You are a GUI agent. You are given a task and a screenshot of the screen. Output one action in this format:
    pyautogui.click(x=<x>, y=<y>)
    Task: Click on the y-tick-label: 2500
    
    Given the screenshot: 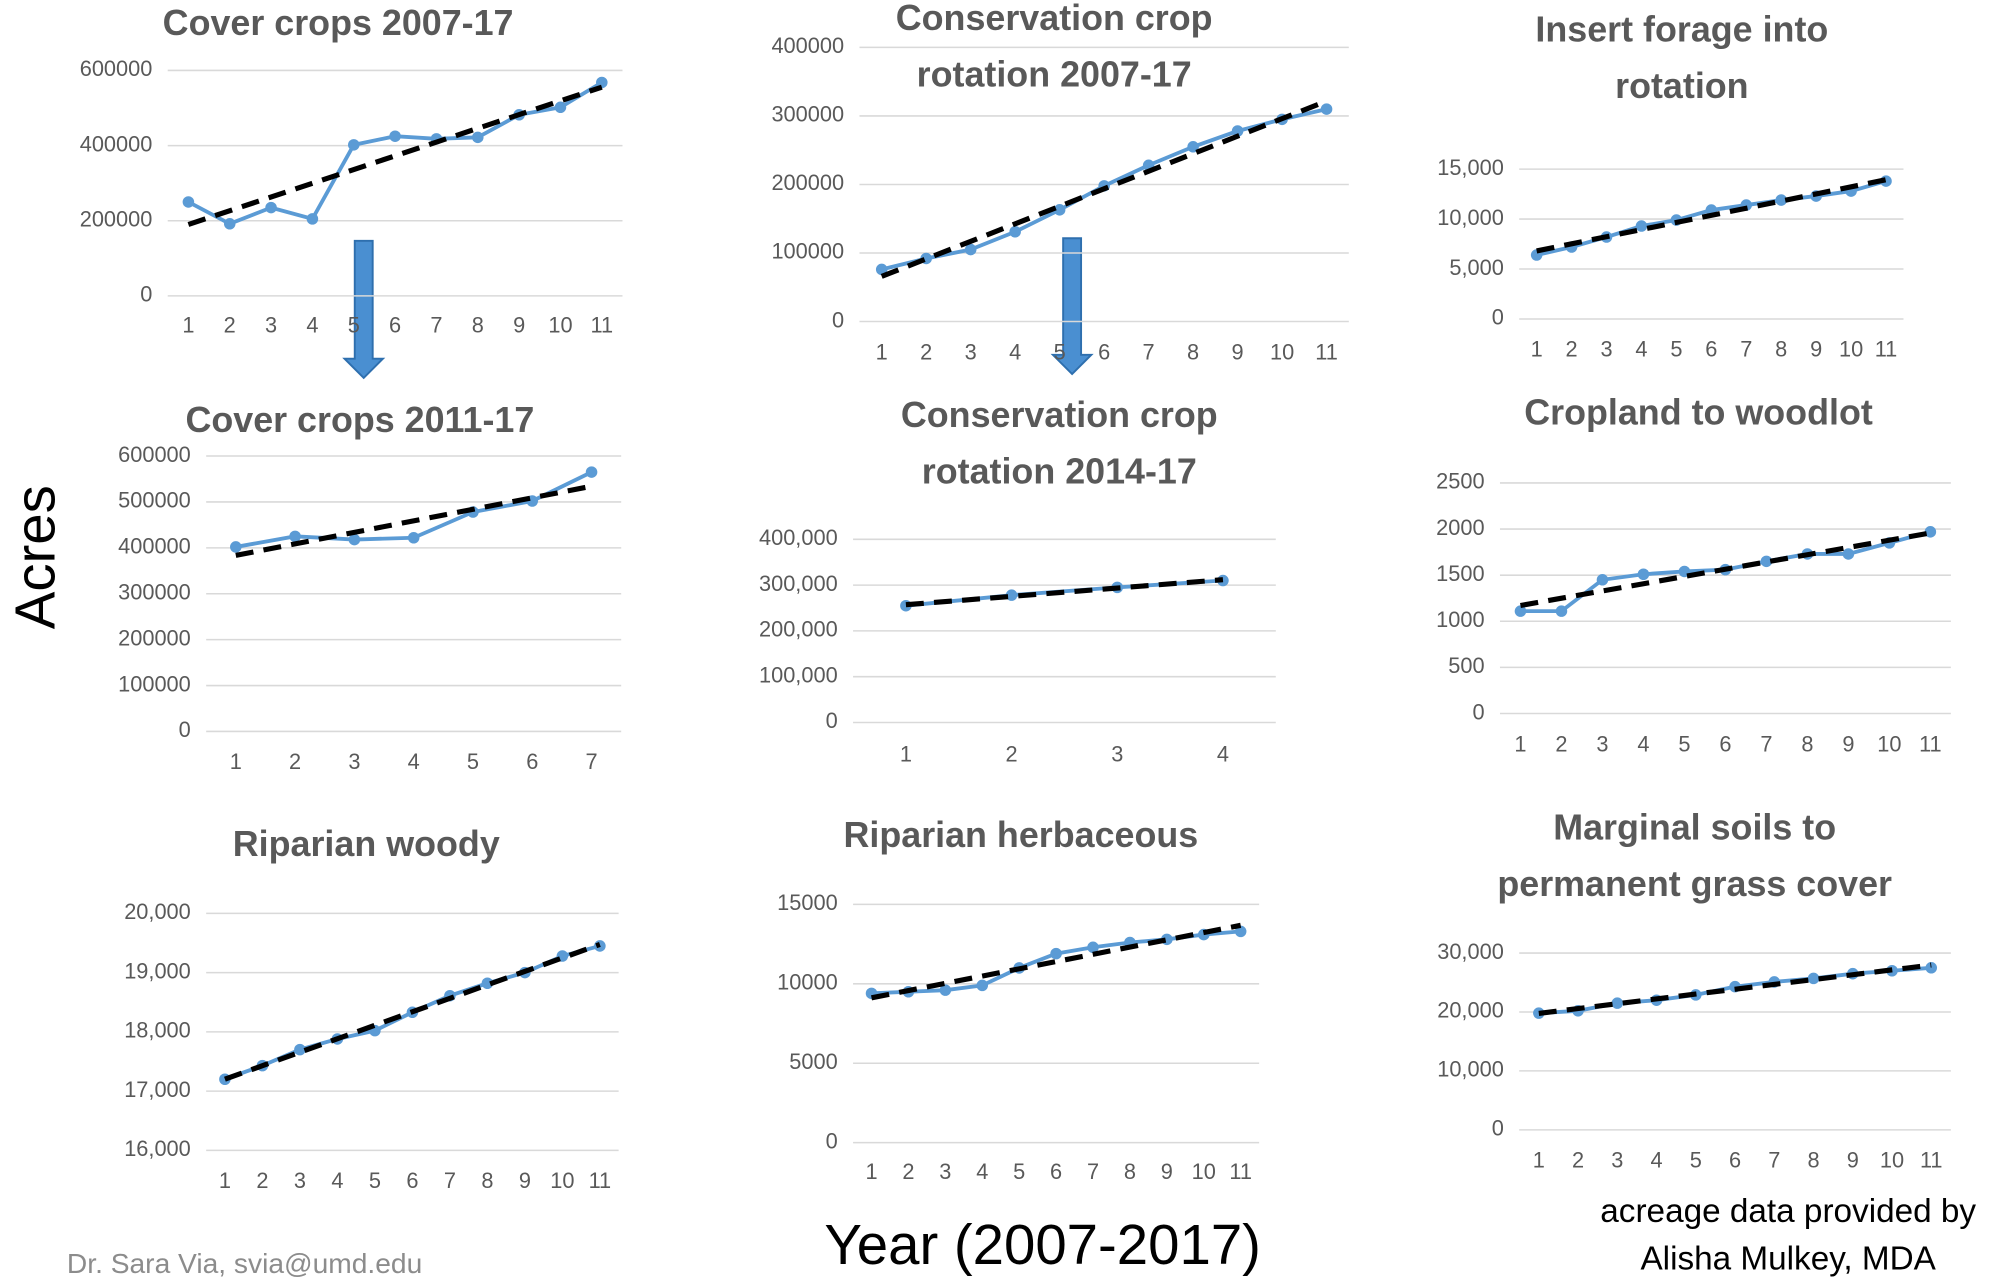 What is the action you would take?
    pyautogui.click(x=1460, y=481)
    